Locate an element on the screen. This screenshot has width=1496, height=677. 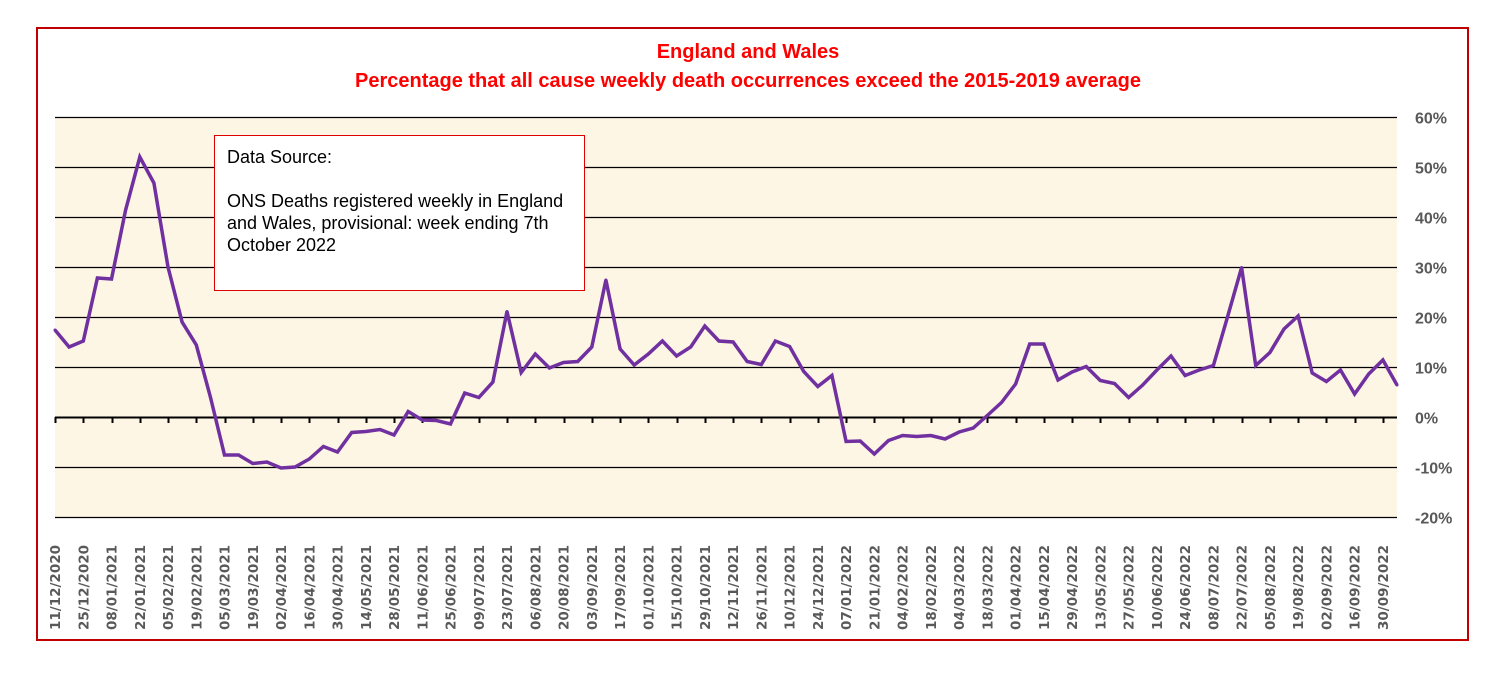
x-tick-label: 17/09/2021 is located at coordinates (621, 587).